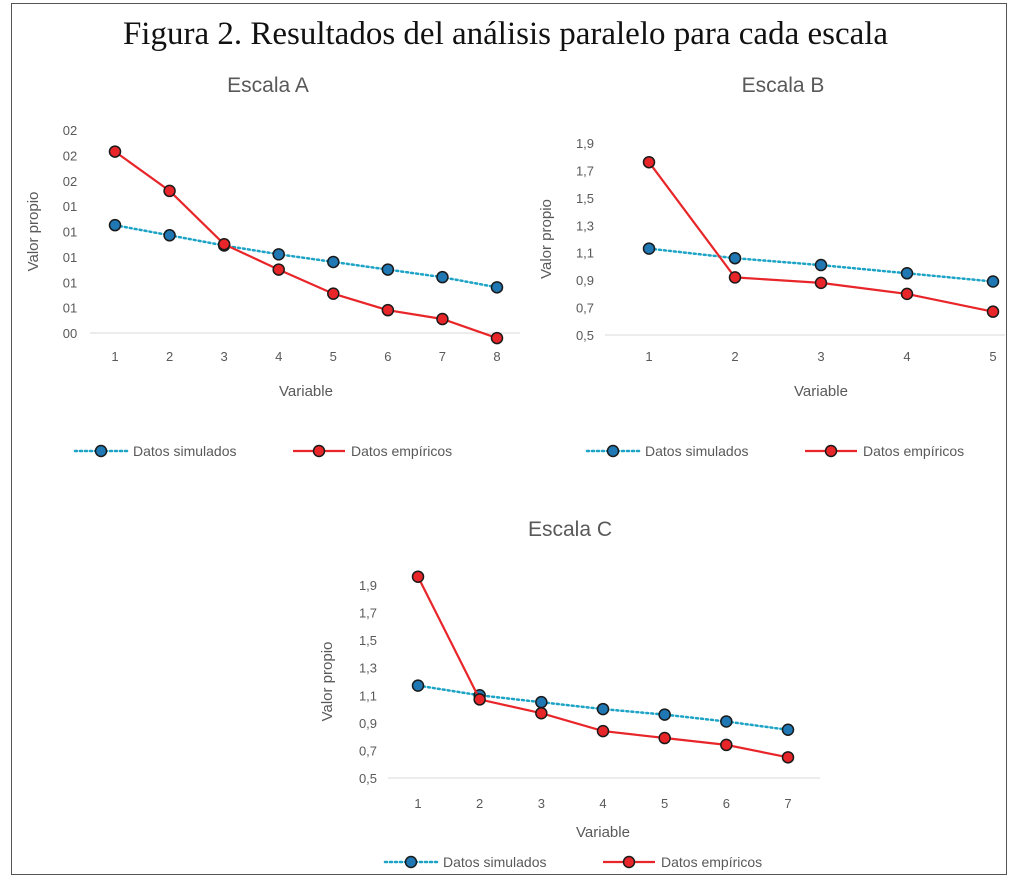  What do you see at coordinates (306, 256) in the screenshot?
I see `series-line-simulated` at bounding box center [306, 256].